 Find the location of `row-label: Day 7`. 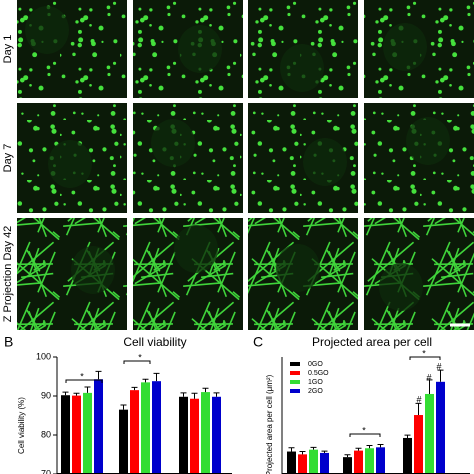

row-label: Day 7 is located at coordinates (8, 158).